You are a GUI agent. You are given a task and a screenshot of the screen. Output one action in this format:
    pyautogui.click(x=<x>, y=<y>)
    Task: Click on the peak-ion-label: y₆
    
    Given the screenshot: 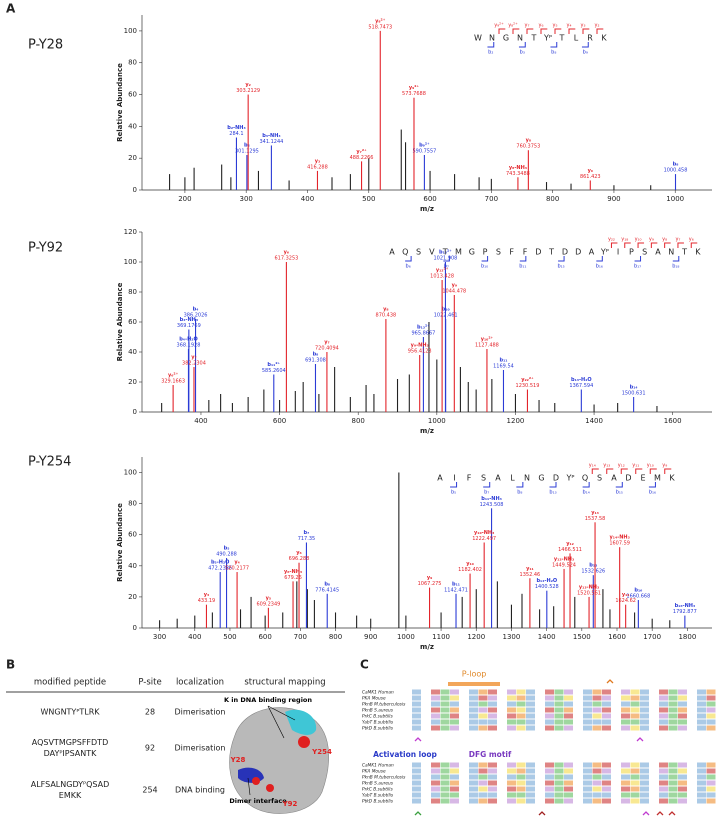 What is the action you would take?
    pyautogui.click(x=286, y=253)
    